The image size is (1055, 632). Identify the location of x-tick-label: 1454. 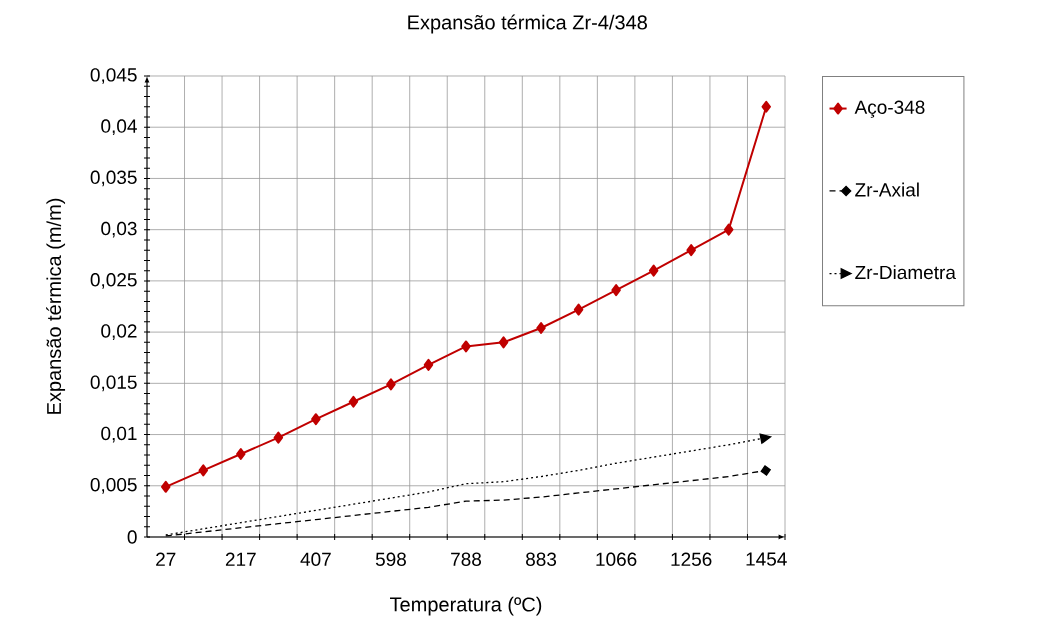
(766, 559).